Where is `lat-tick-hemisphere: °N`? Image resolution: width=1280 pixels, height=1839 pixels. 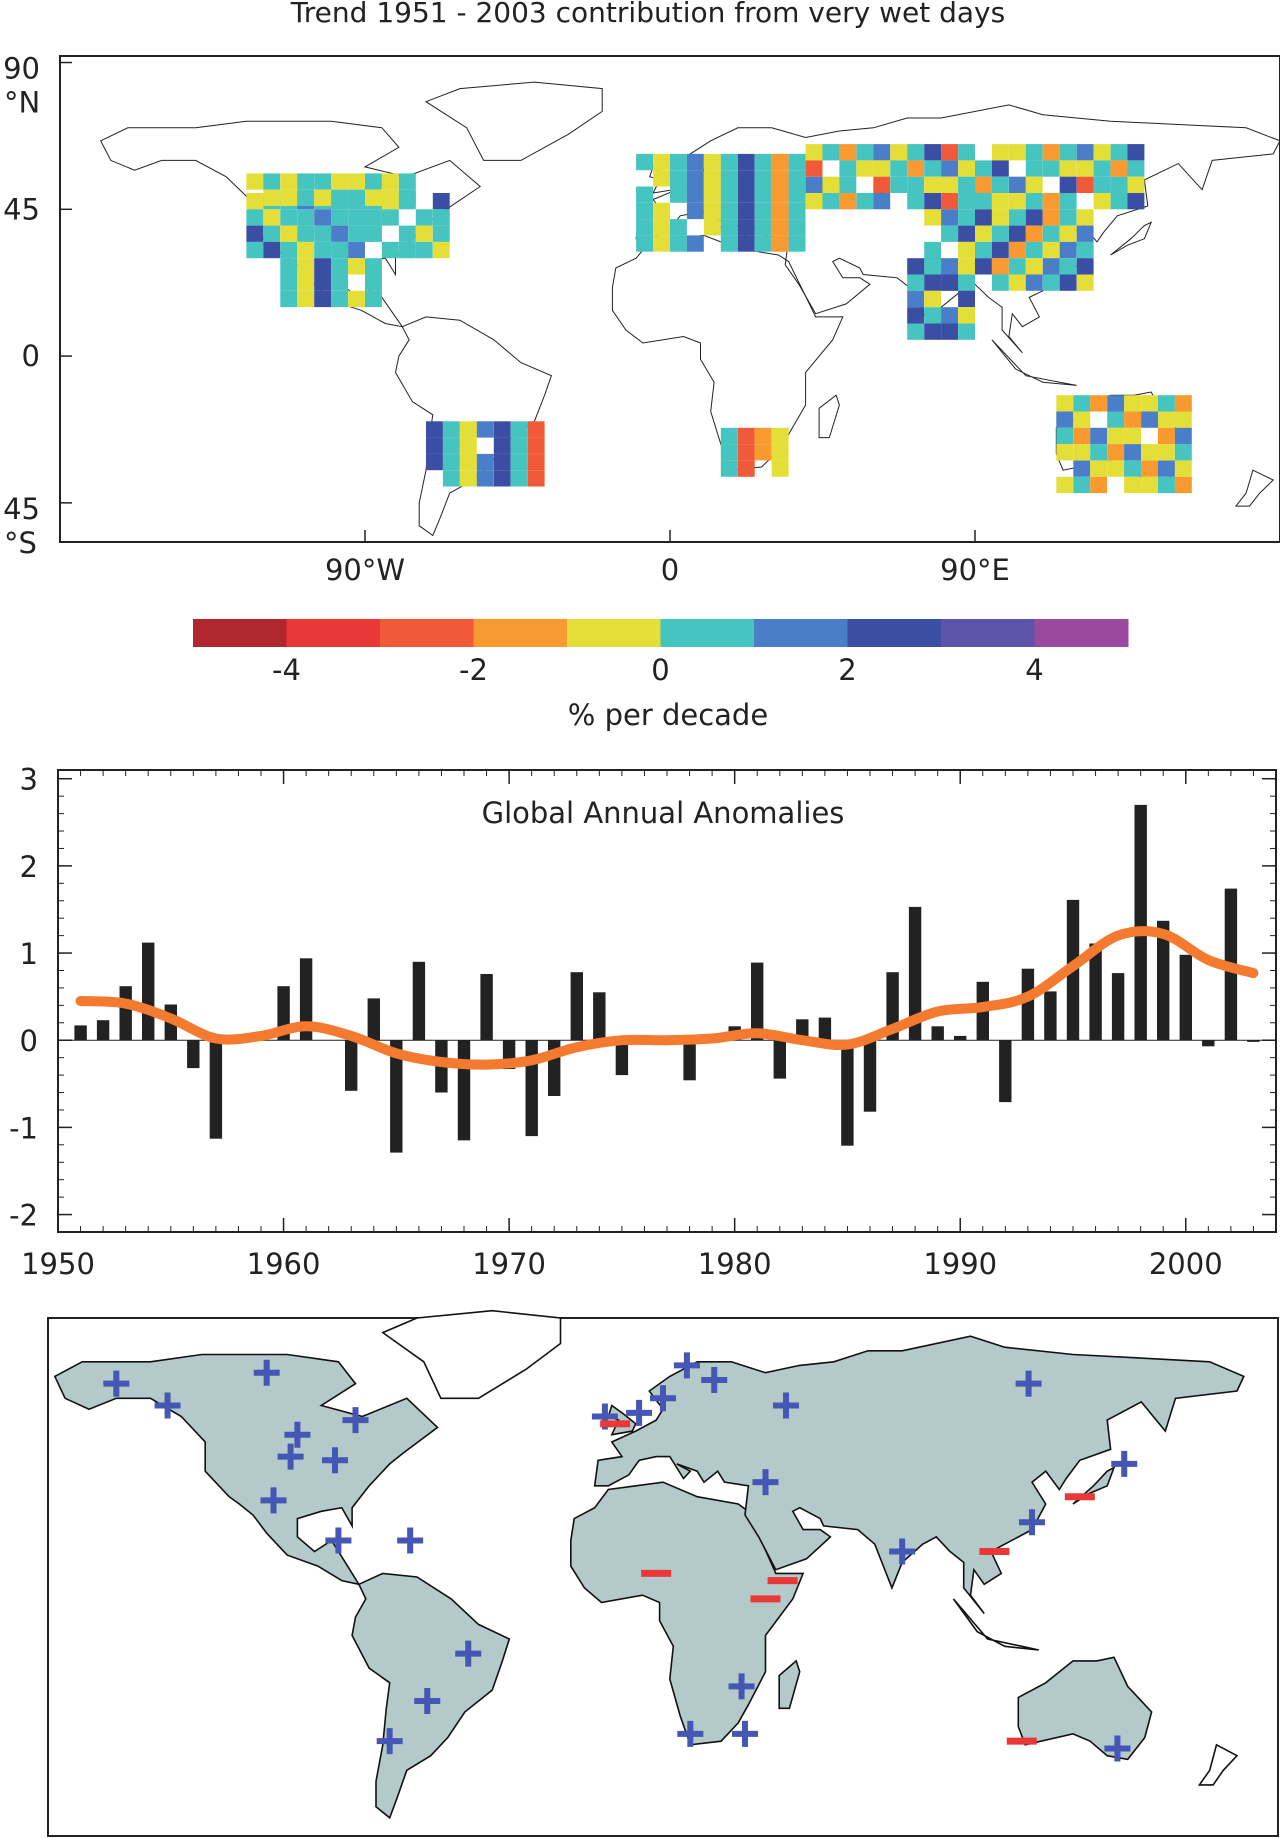 lat-tick-hemisphere: °N is located at coordinates (22, 103).